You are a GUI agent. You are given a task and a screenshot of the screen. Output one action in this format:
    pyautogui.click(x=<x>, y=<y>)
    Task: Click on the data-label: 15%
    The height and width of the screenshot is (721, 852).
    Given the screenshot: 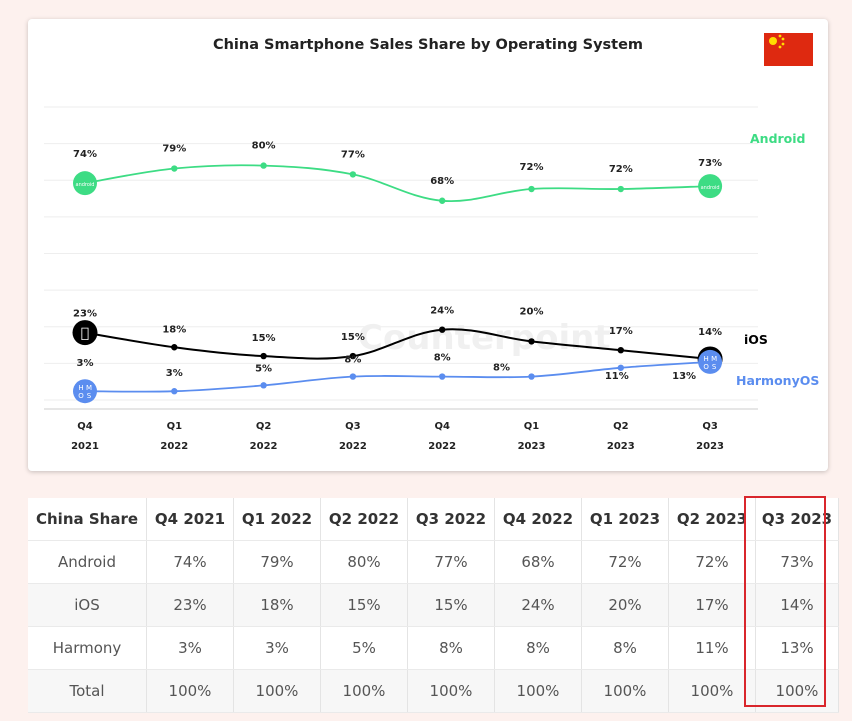 What is the action you would take?
    pyautogui.click(x=264, y=338)
    